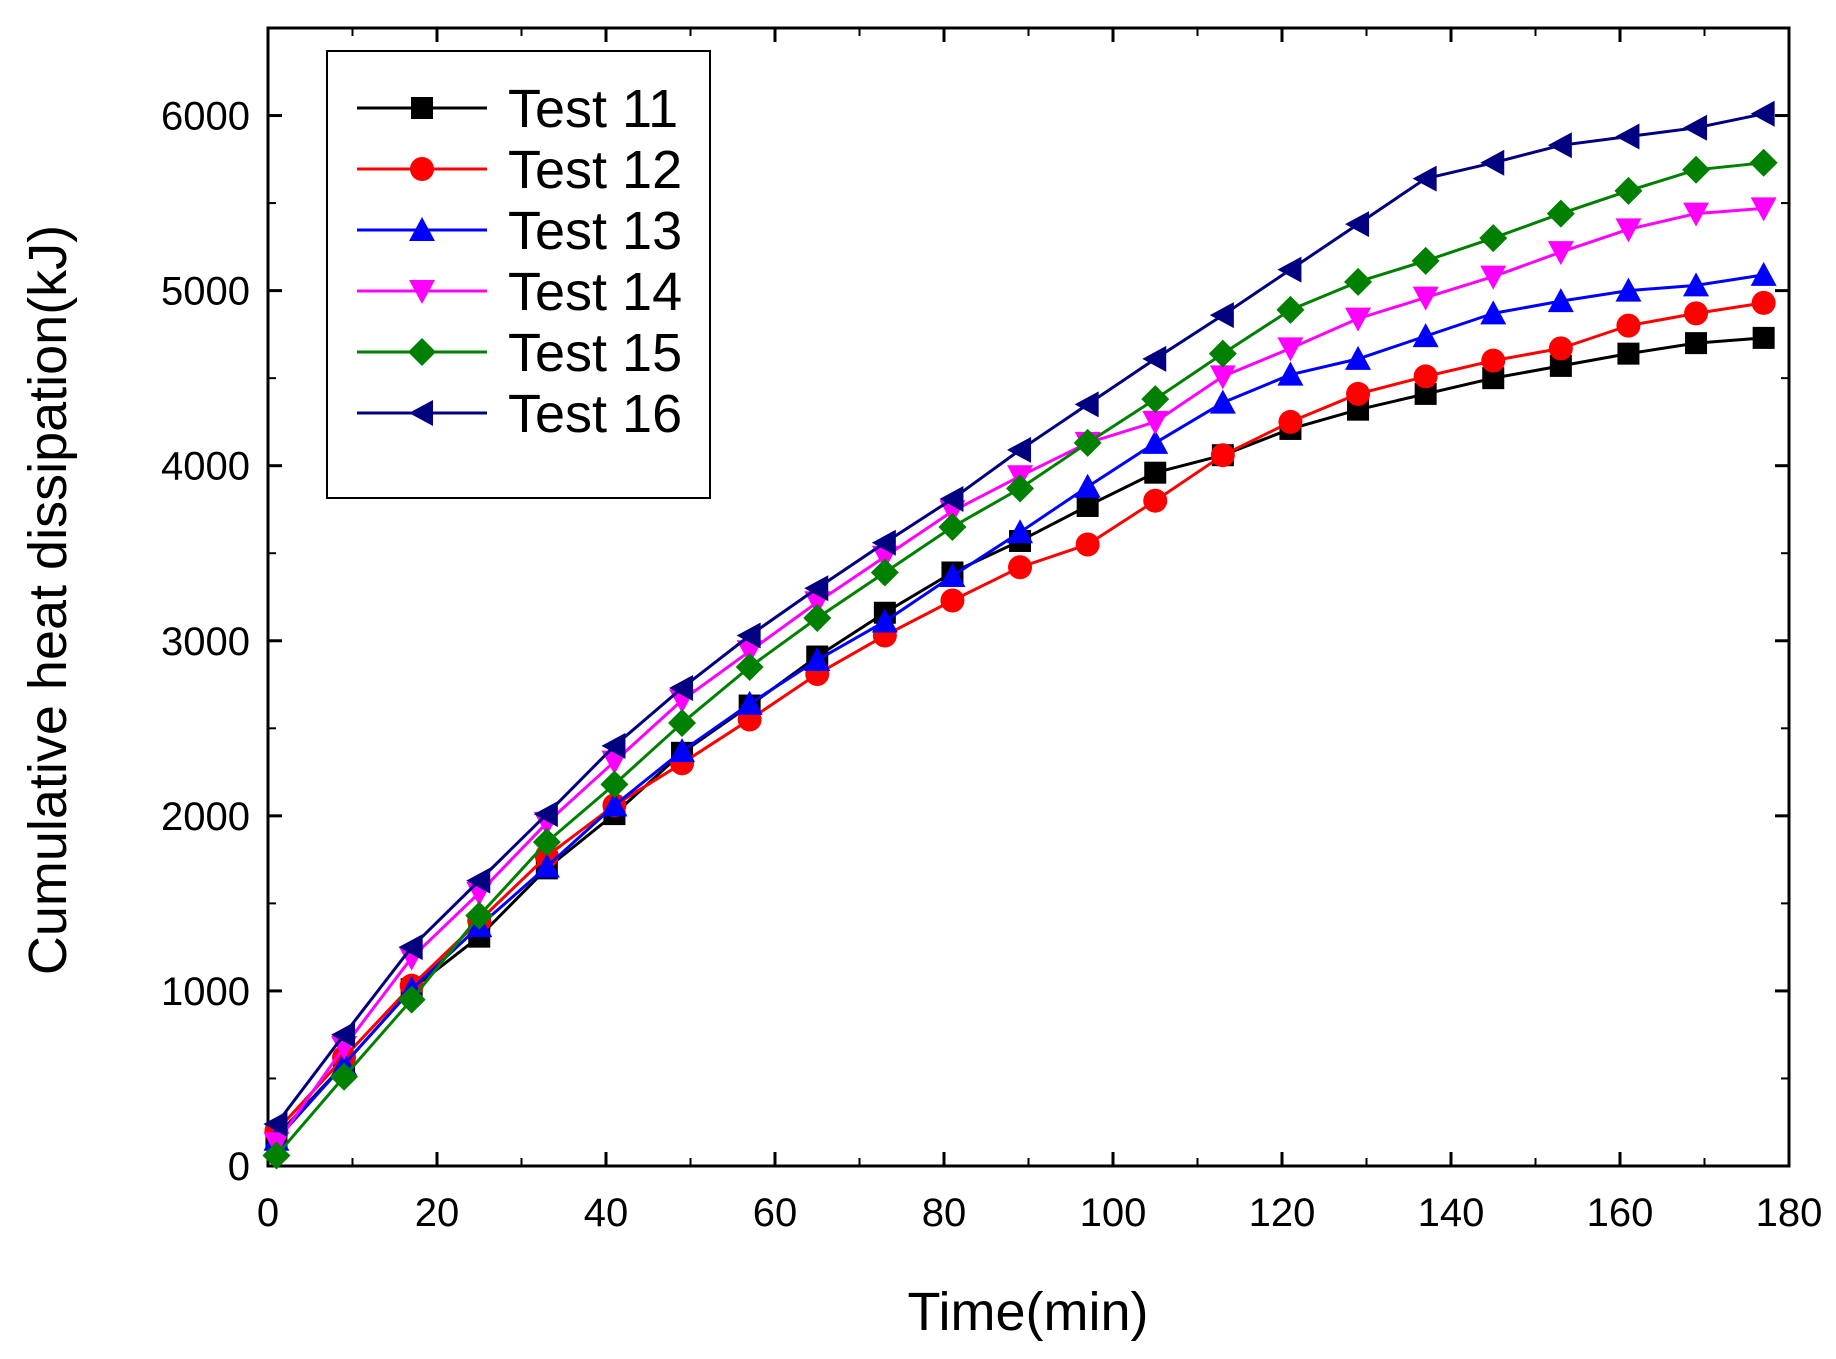  I want to click on x-tick-label: 20, so click(437, 1213).